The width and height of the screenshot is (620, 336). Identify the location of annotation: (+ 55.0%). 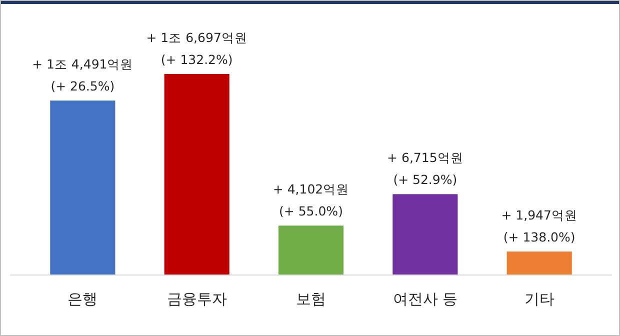
(311, 211).